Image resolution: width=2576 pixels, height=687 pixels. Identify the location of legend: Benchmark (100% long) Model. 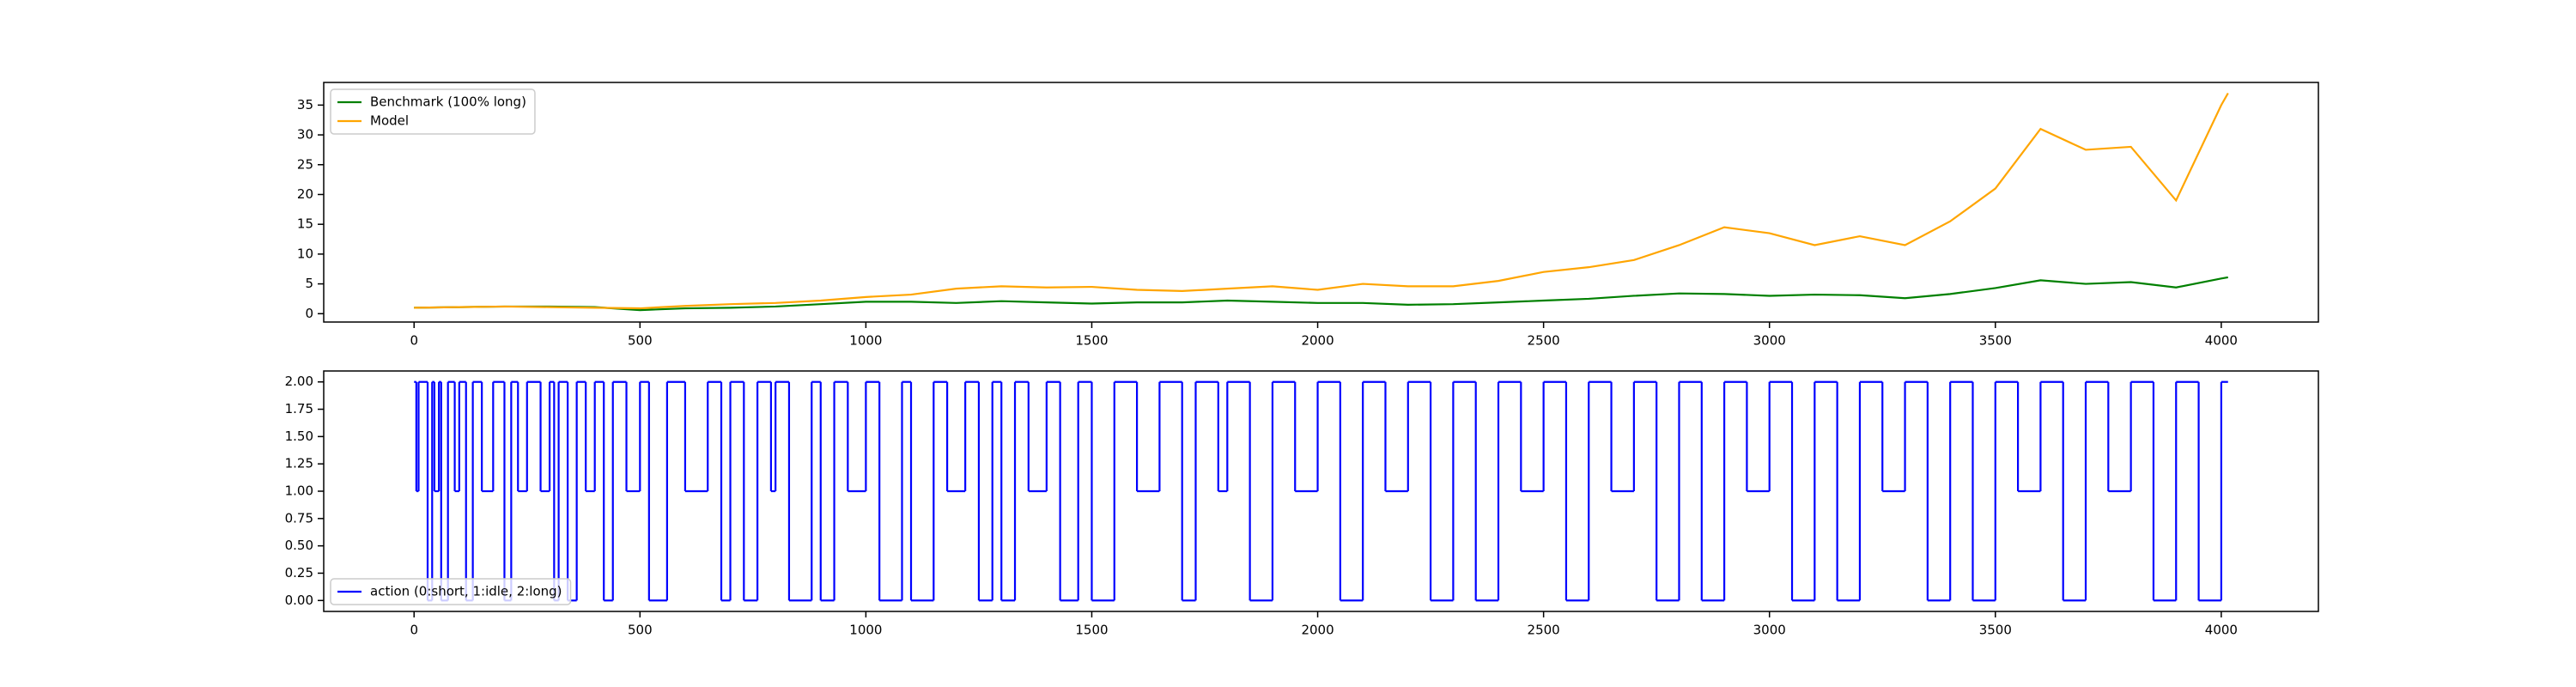
(433, 111).